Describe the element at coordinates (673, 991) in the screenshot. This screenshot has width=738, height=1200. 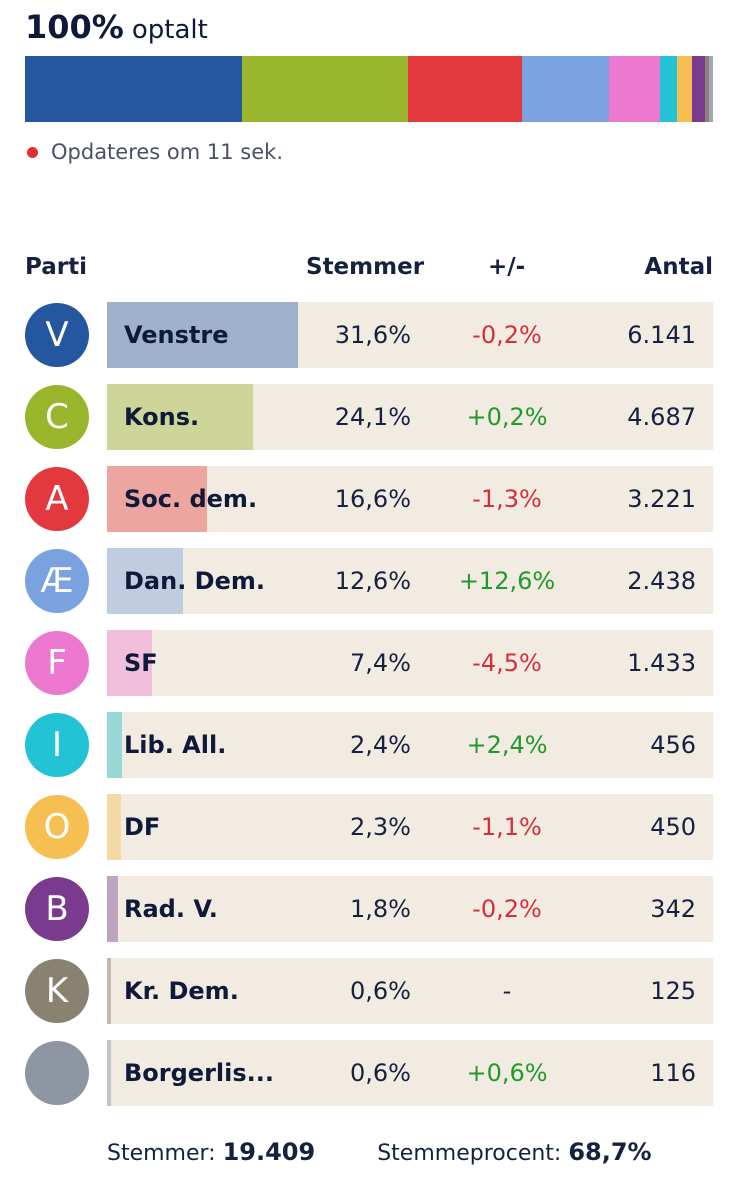
I see `vote-count: 125` at that location.